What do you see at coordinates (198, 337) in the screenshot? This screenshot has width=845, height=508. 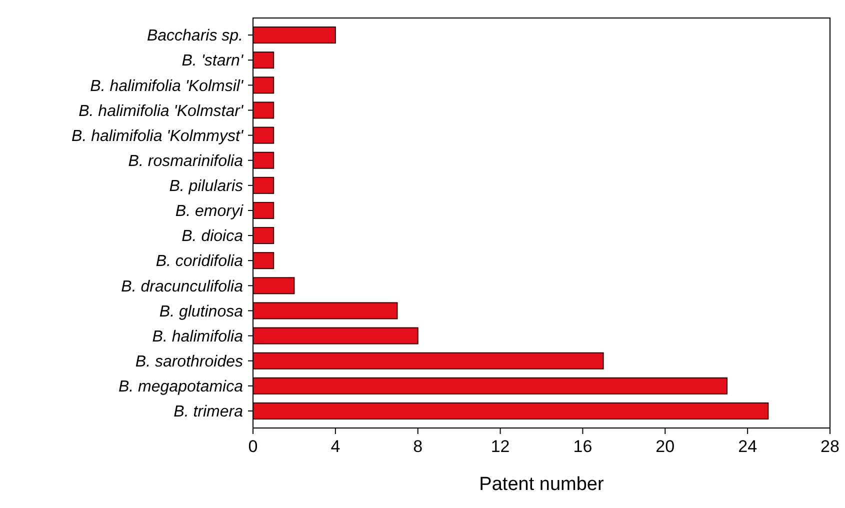 I see `y-tick-label: B. halimifolia` at bounding box center [198, 337].